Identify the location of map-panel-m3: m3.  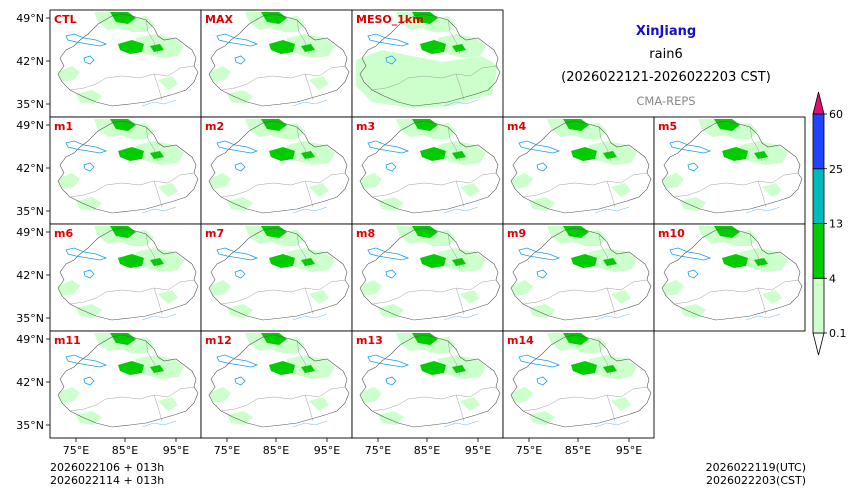
(427, 170).